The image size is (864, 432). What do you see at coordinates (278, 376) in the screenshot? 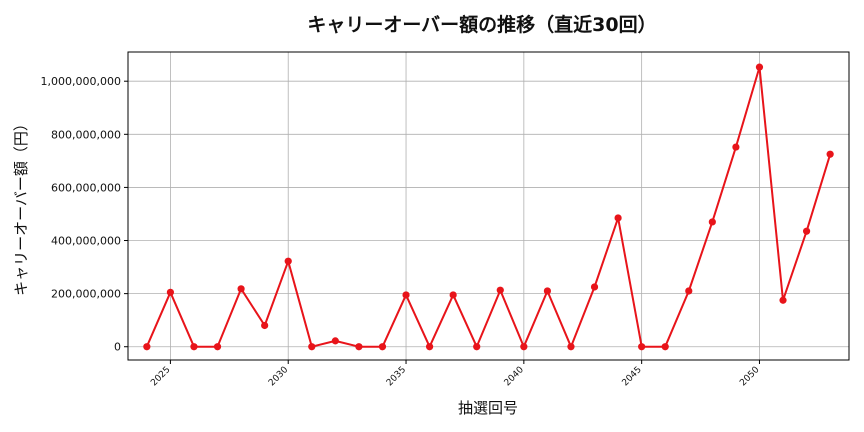
I see `x-tick-label: 2030` at bounding box center [278, 376].